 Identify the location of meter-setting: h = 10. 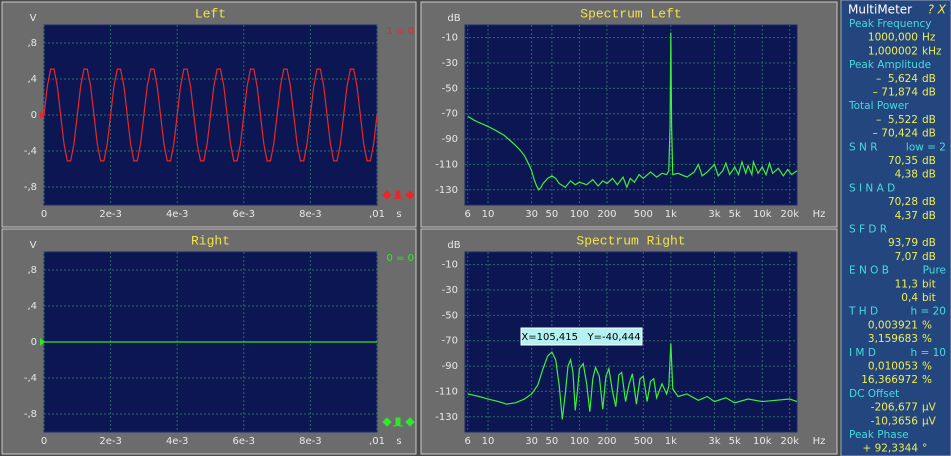
(929, 353).